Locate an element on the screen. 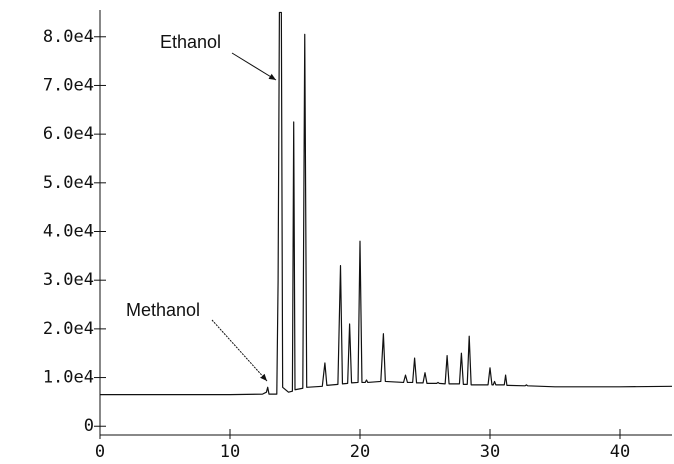  y-tick-label: 0 is located at coordinates (89, 426).